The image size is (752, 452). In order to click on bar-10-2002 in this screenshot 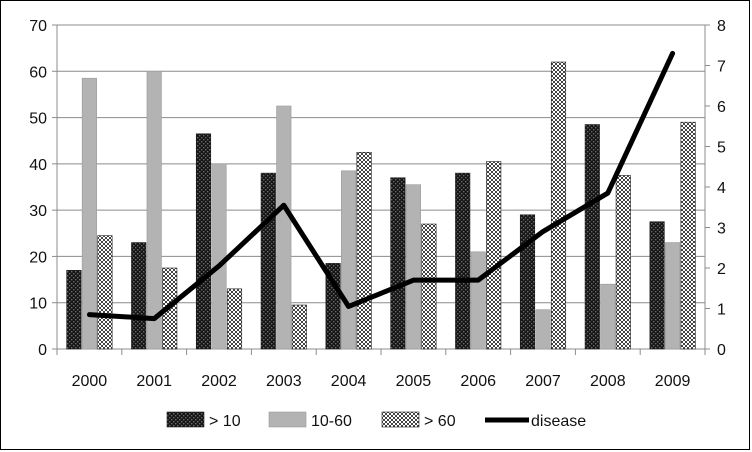, I will do `click(203, 241)`.